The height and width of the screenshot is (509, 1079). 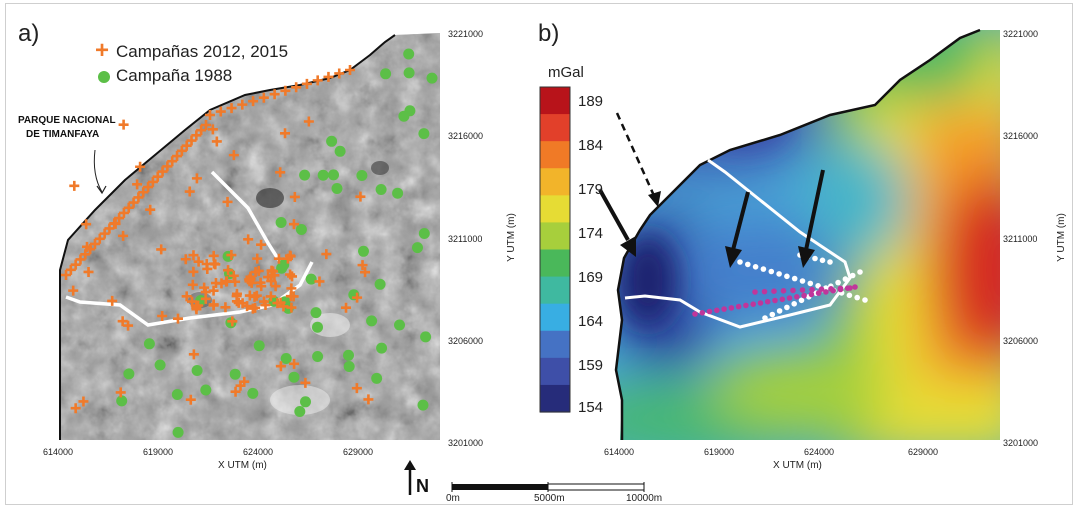 I want to click on x-axis-title-a: X UTM (m), so click(x=242, y=465).